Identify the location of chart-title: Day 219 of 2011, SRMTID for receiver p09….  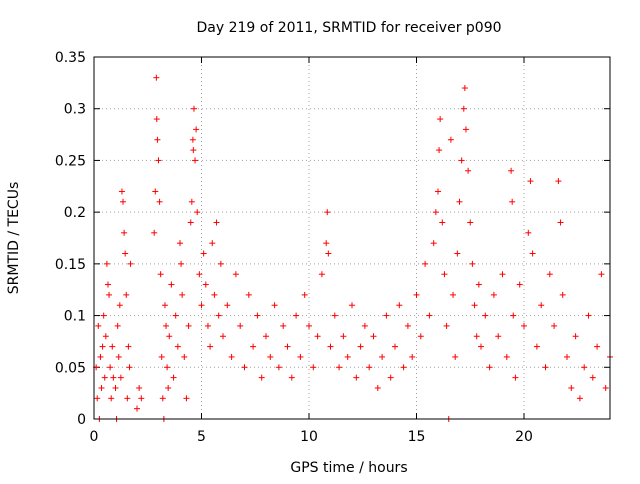
(348, 28).